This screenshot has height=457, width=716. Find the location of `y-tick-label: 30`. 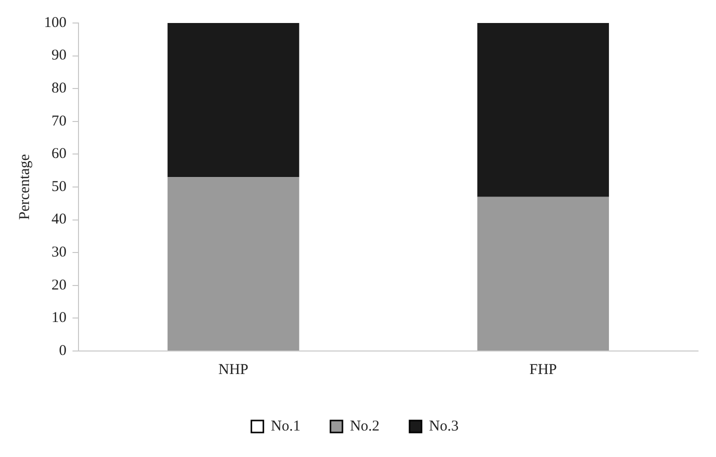

y-tick-label: 30 is located at coordinates (59, 252).